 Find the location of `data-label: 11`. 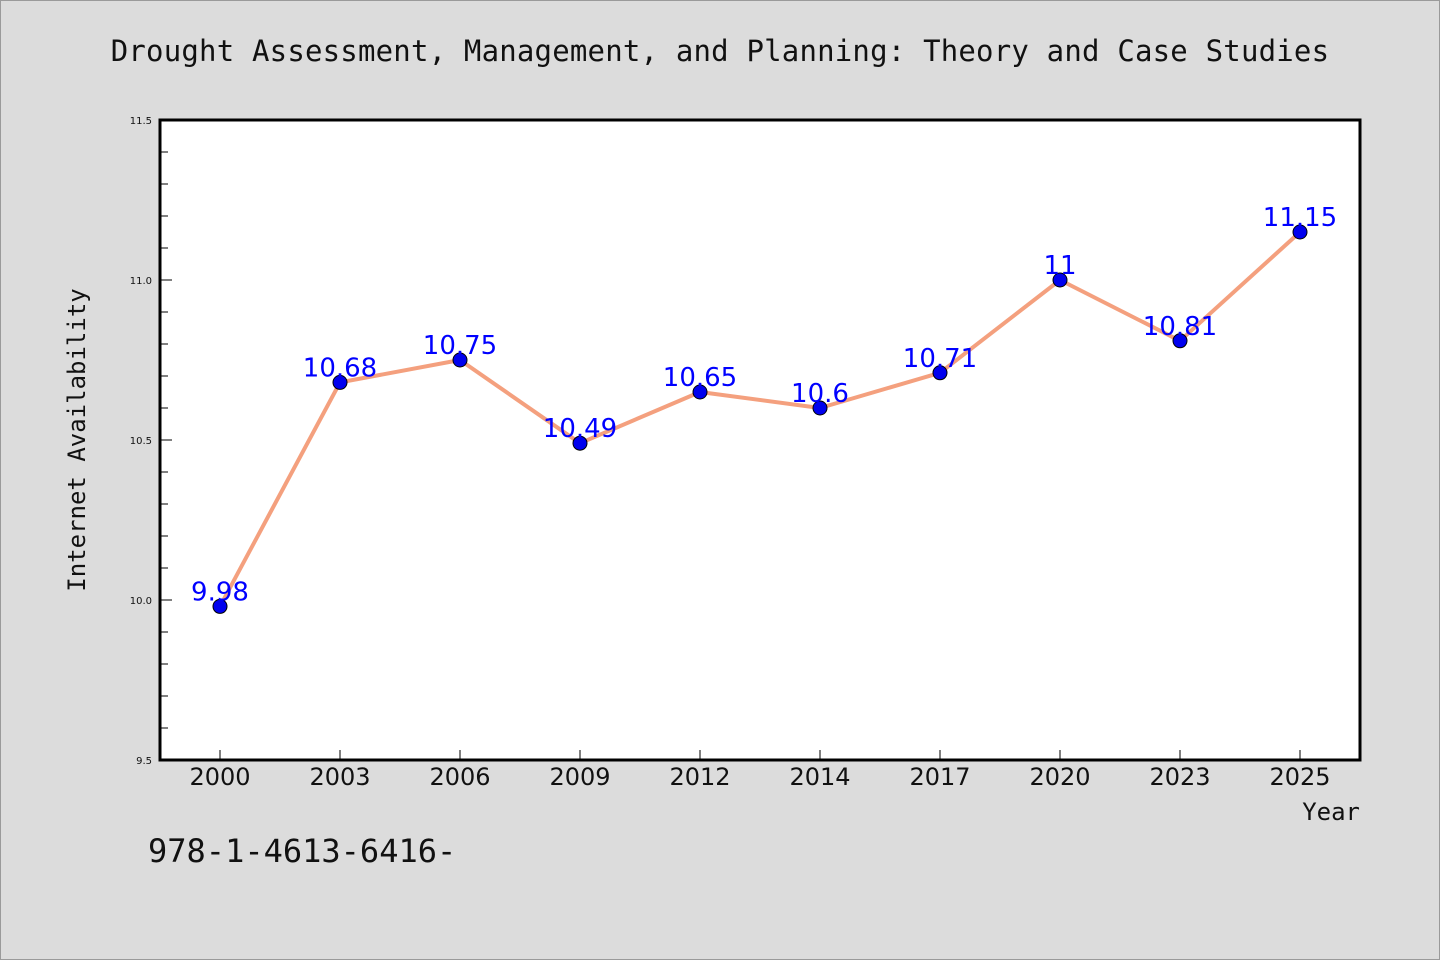

data-label: 11 is located at coordinates (1059, 266).